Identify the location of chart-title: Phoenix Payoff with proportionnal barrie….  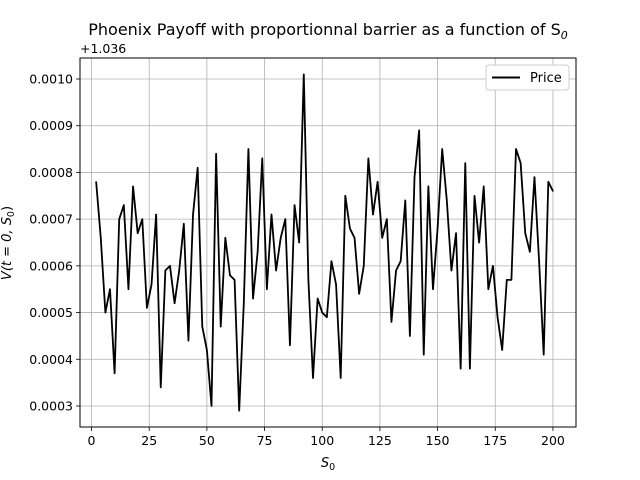
(328, 31).